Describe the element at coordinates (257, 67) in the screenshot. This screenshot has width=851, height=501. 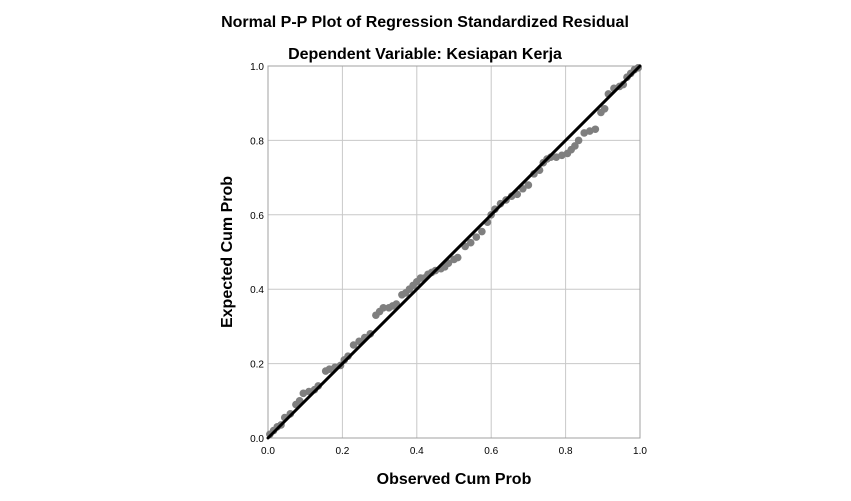
I see `y-tick-label: 1.0` at that location.